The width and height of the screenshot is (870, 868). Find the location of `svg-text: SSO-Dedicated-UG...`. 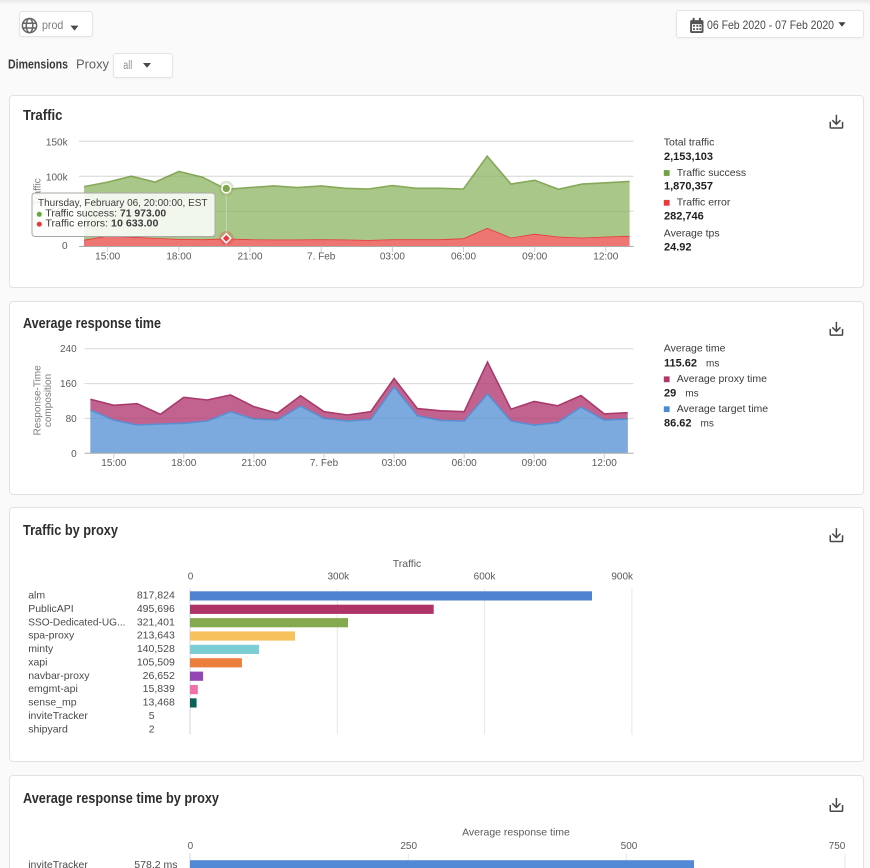

svg-text: SSO-Dedicated-UG... is located at coordinates (76, 622).